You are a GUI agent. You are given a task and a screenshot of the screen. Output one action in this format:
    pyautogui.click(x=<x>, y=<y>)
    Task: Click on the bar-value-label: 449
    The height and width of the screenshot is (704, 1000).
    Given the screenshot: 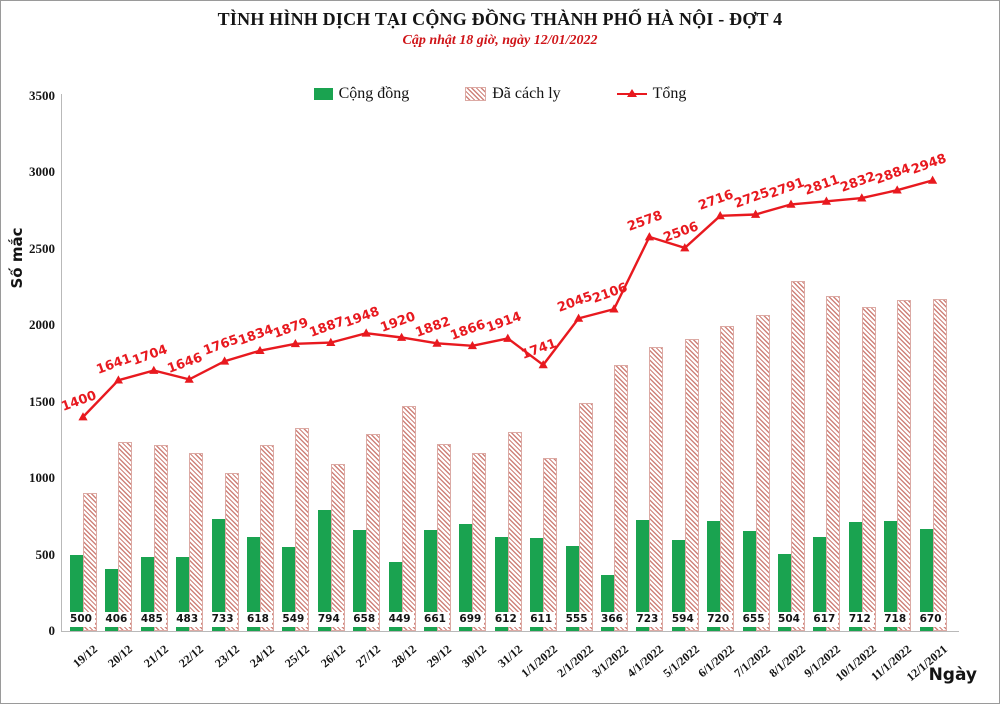 What is the action you would take?
    pyautogui.click(x=399, y=619)
    